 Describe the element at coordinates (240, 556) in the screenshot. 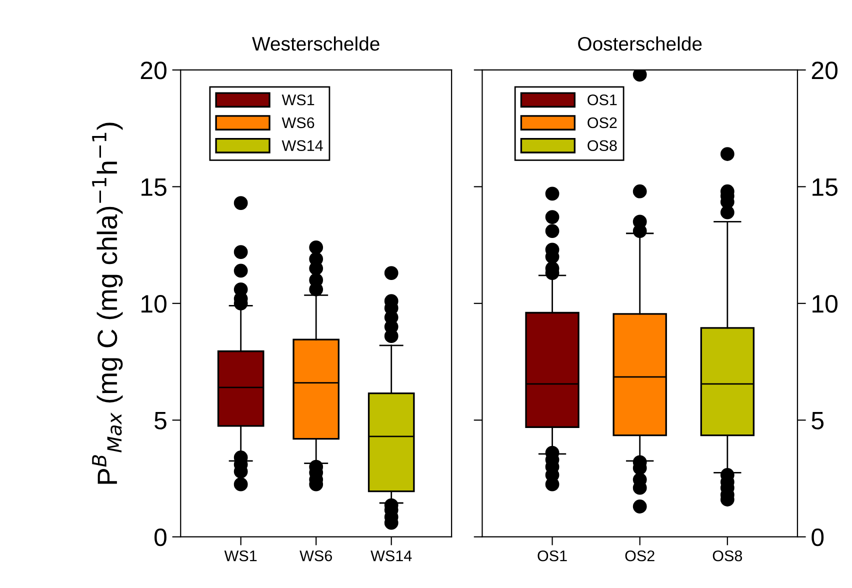

I see `x-tick-label: WS1` at that location.